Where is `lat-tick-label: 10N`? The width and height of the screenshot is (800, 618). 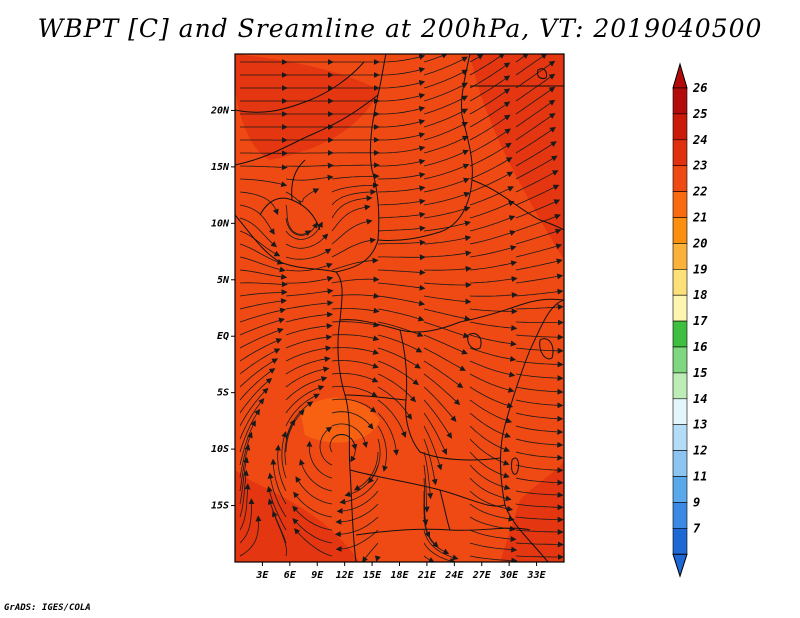 lat-tick-label: 10N is located at coordinates (220, 223).